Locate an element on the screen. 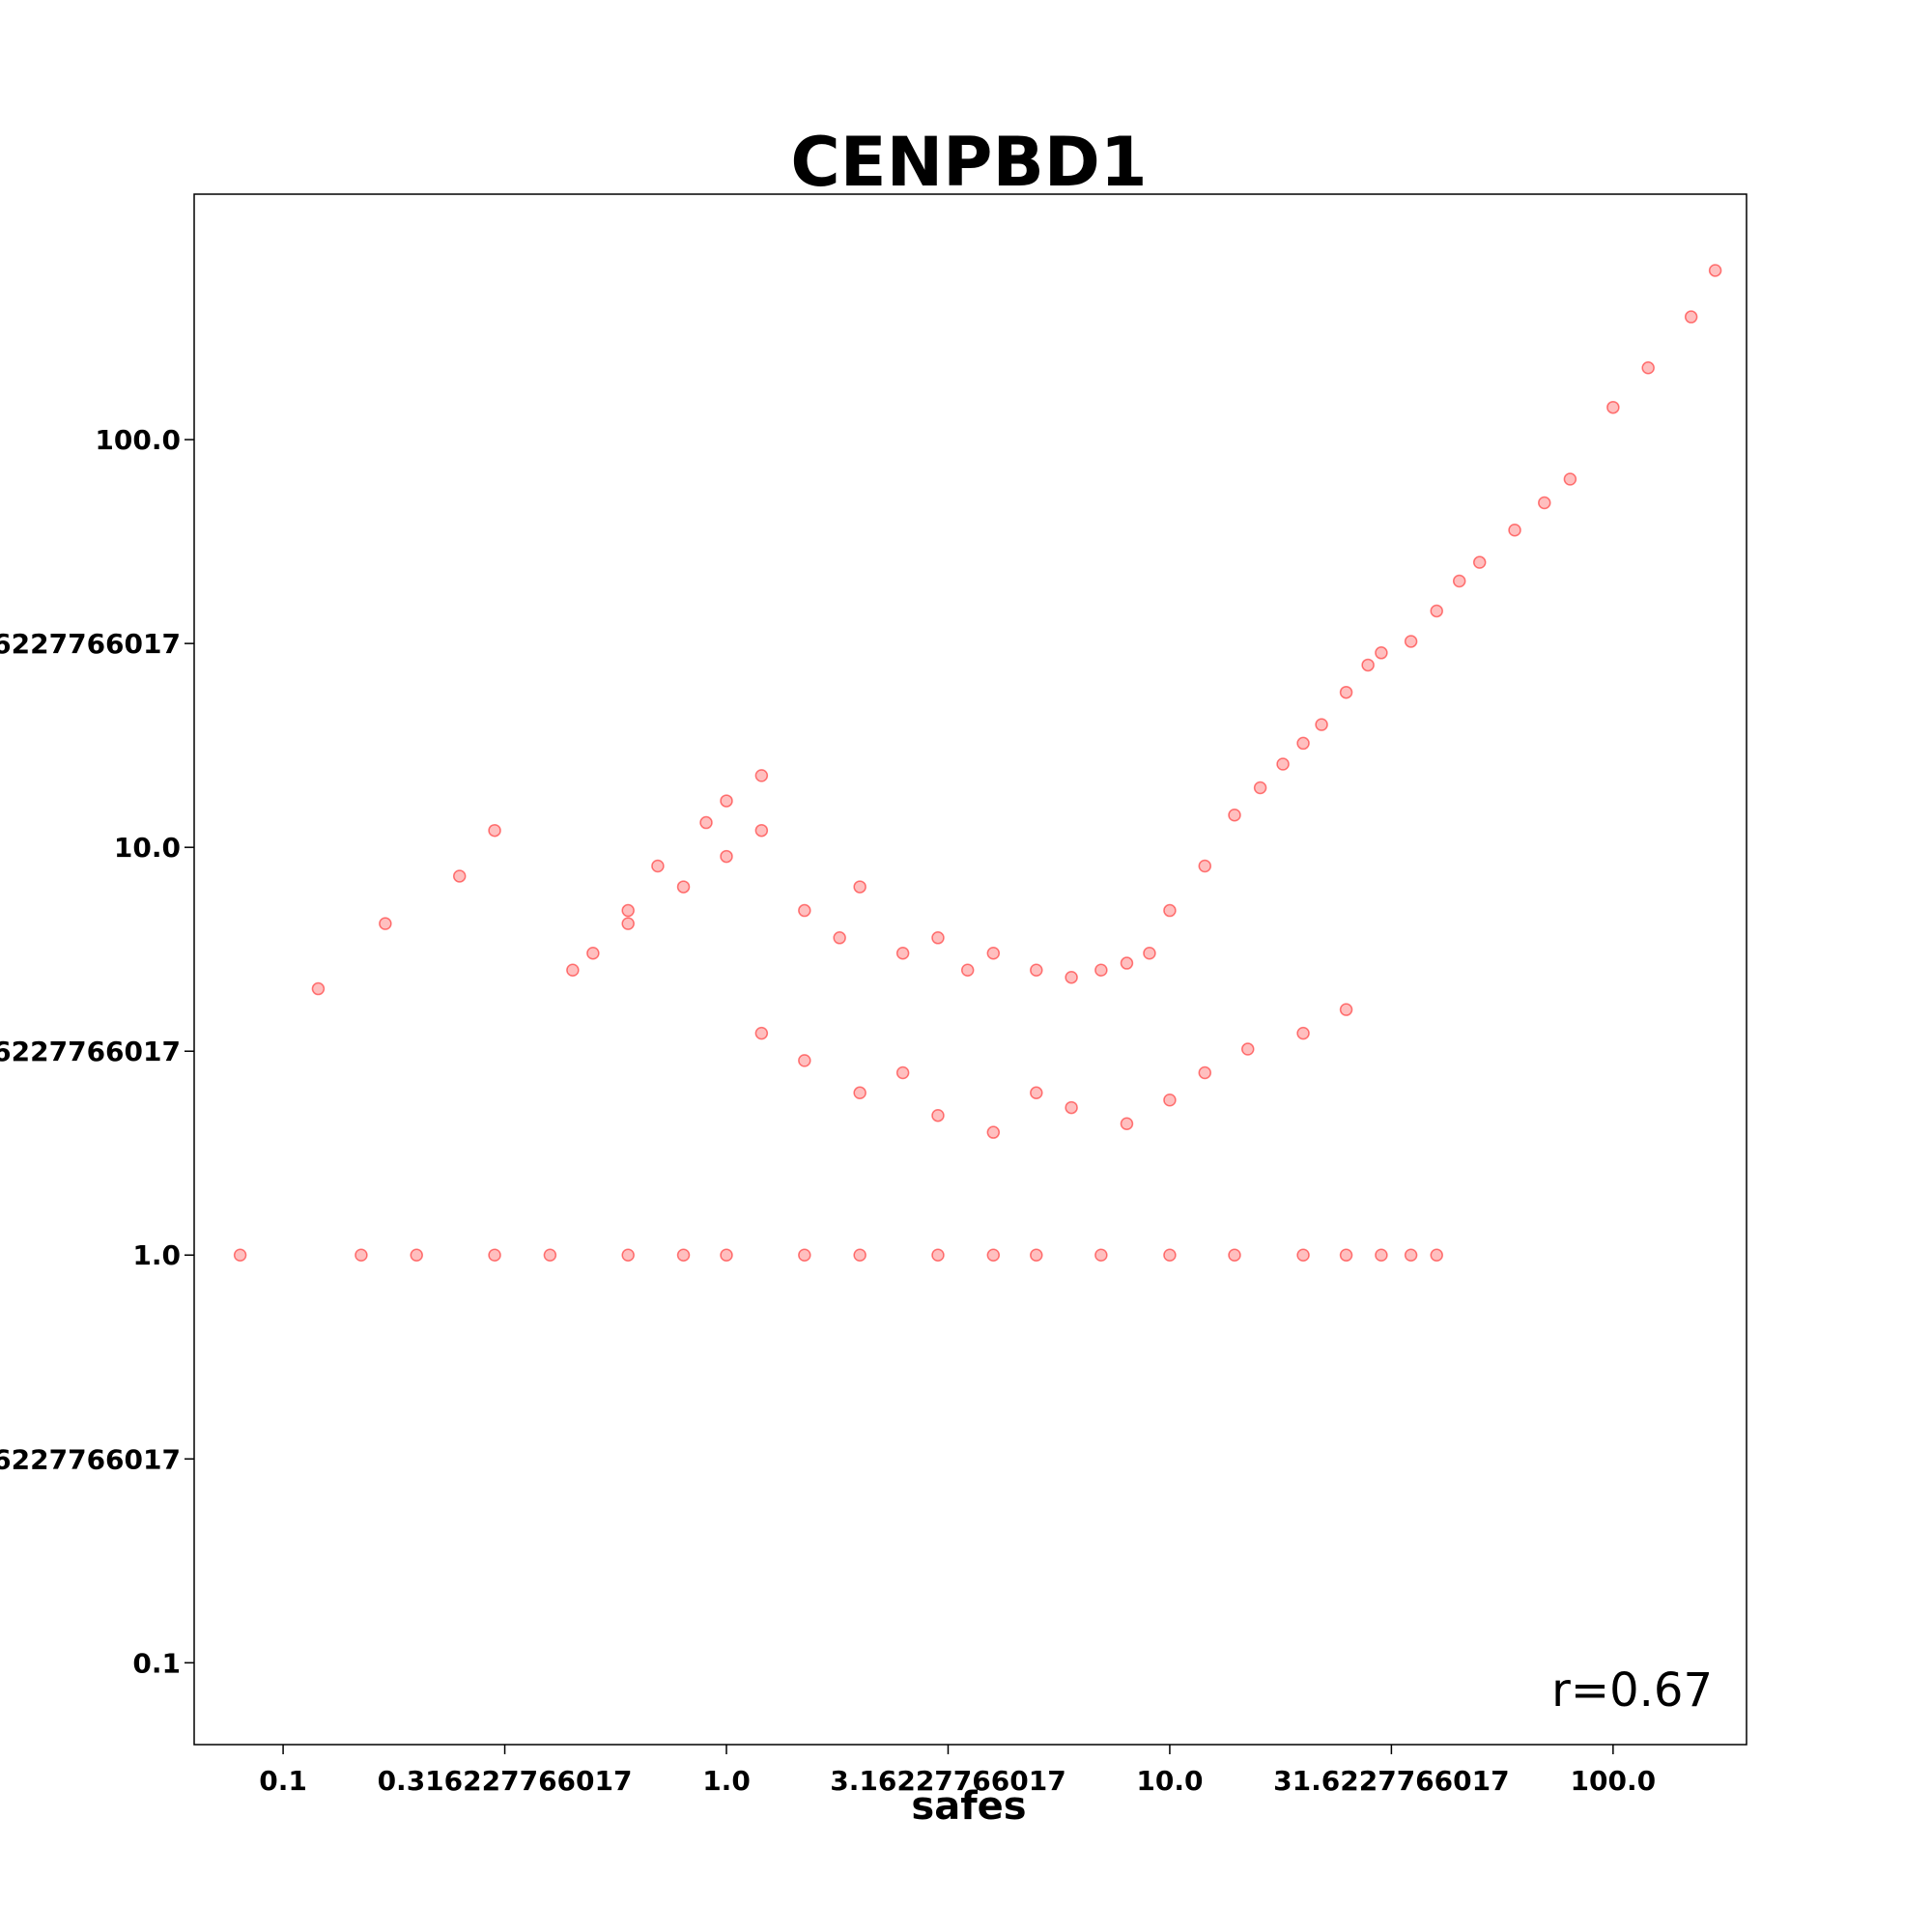 This screenshot has width=1932, height=1932. y-tick-label: 100.0 is located at coordinates (138, 440).